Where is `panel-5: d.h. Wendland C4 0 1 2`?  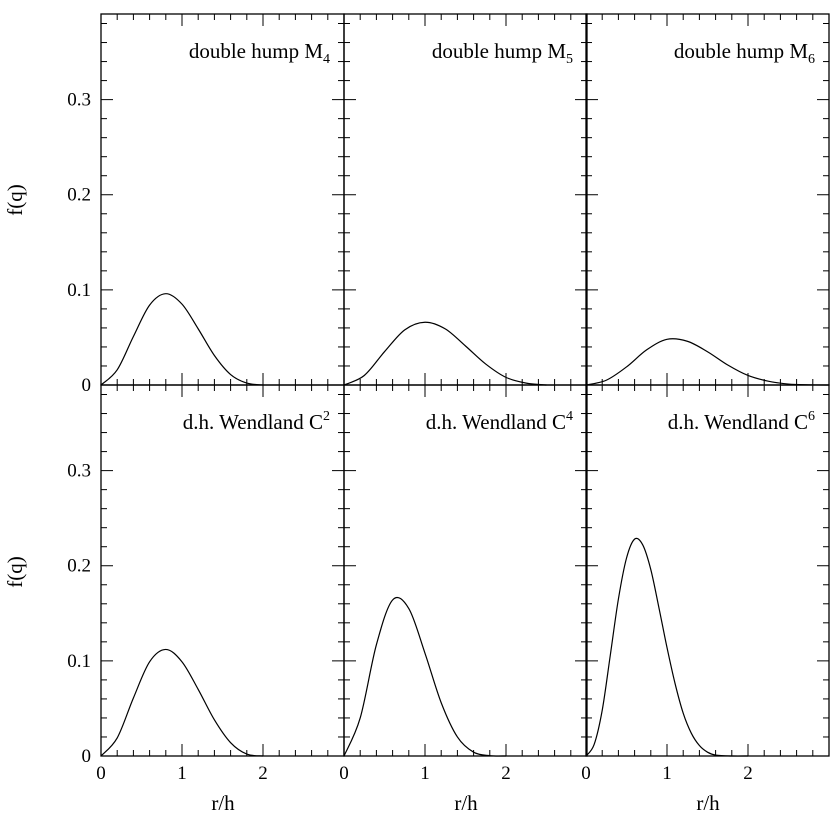 panel-5: d.h. Wendland C4 0 1 2 is located at coordinates (463, 584).